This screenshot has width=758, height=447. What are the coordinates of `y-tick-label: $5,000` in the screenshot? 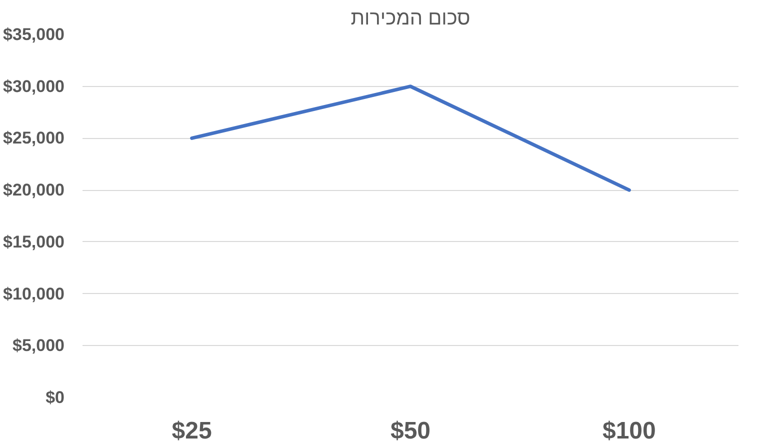 It's located at (38, 346).